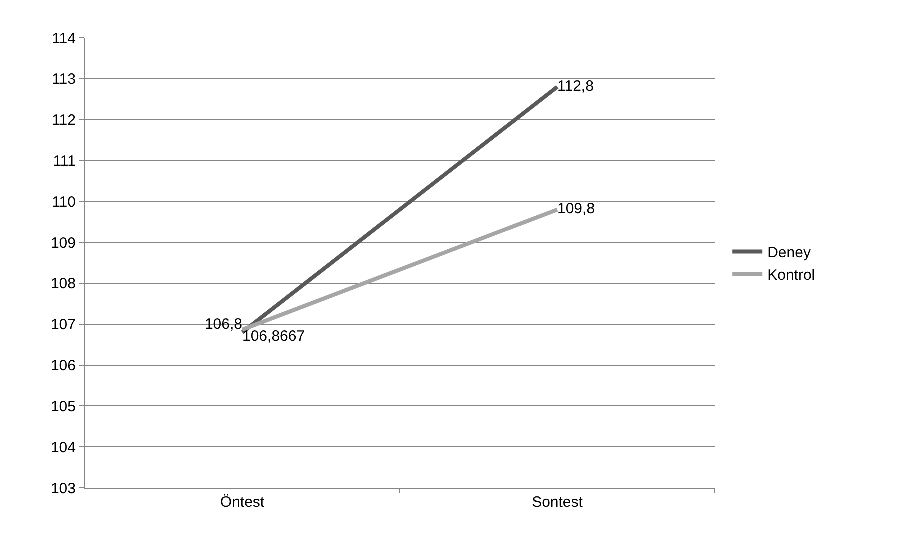 The height and width of the screenshot is (546, 900). I want to click on legend-label: Kontrol, so click(792, 275).